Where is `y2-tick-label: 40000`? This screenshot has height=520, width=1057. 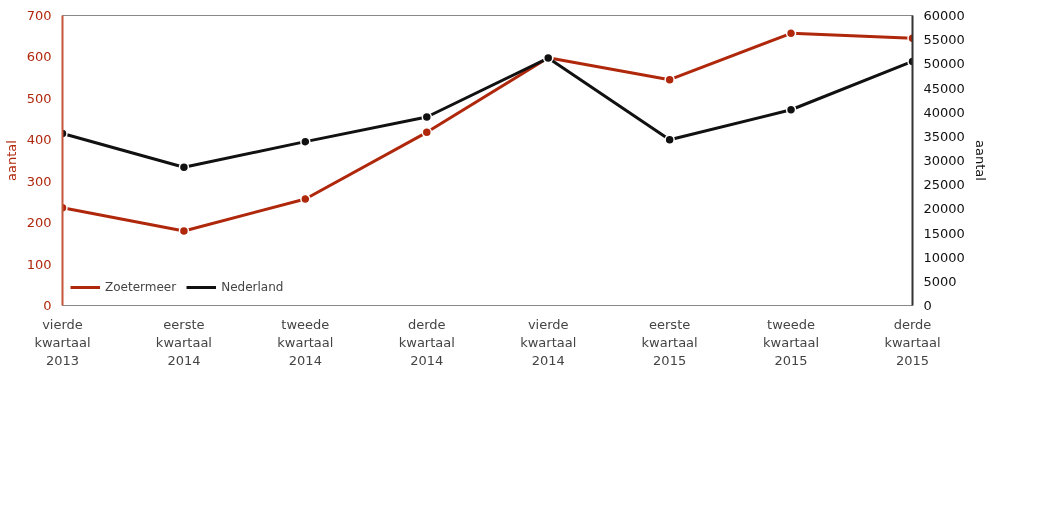
y2-tick-label: 40000 is located at coordinates (944, 112).